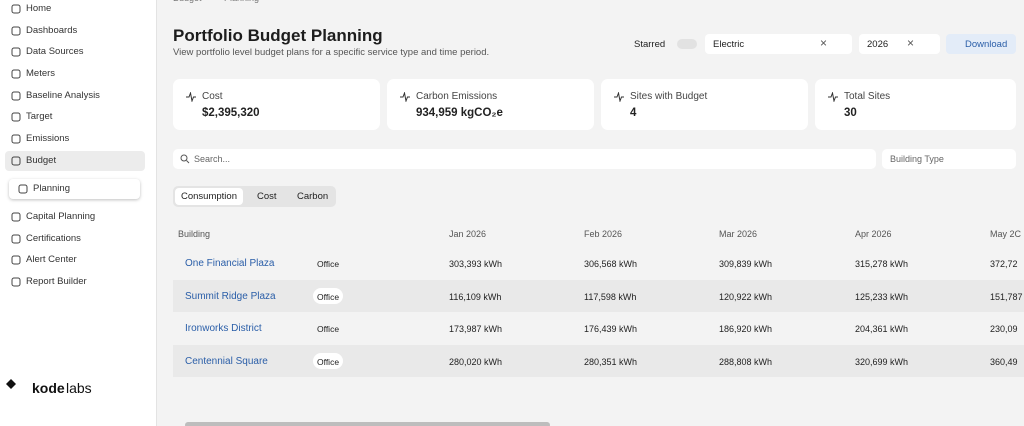 The width and height of the screenshot is (1024, 426). Describe the element at coordinates (1006, 296) in the screenshot. I see `cell: 151,787` at that location.